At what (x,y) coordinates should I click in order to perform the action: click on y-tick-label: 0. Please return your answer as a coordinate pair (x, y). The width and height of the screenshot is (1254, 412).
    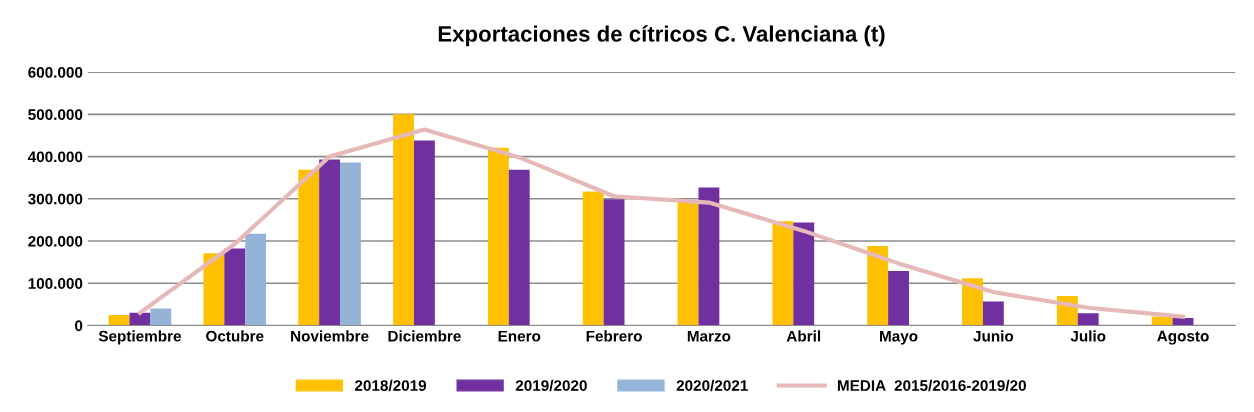
    Looking at the image, I should click on (79, 326).